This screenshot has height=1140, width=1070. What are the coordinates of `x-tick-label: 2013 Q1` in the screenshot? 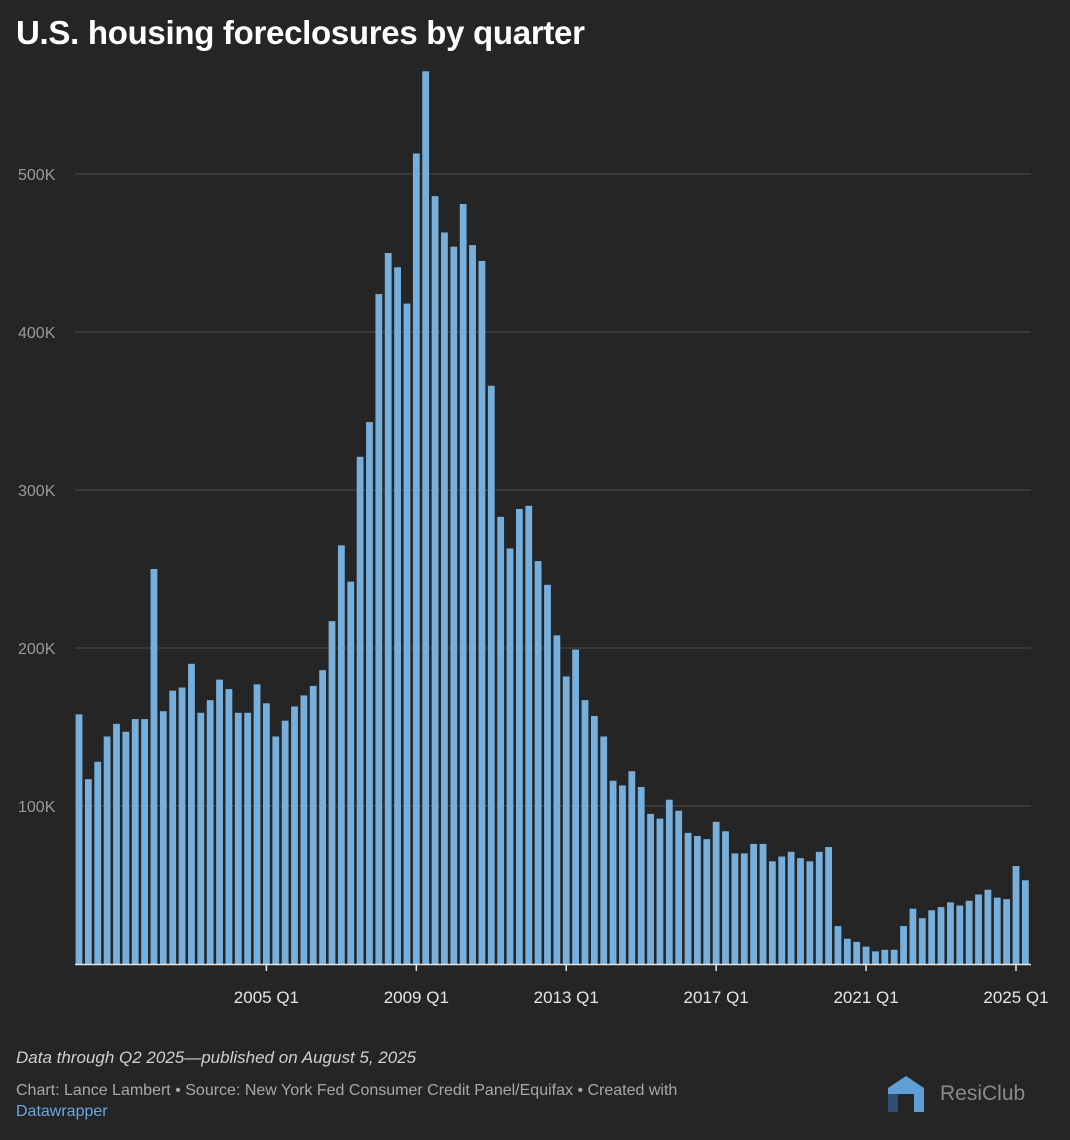 It's located at (566, 997).